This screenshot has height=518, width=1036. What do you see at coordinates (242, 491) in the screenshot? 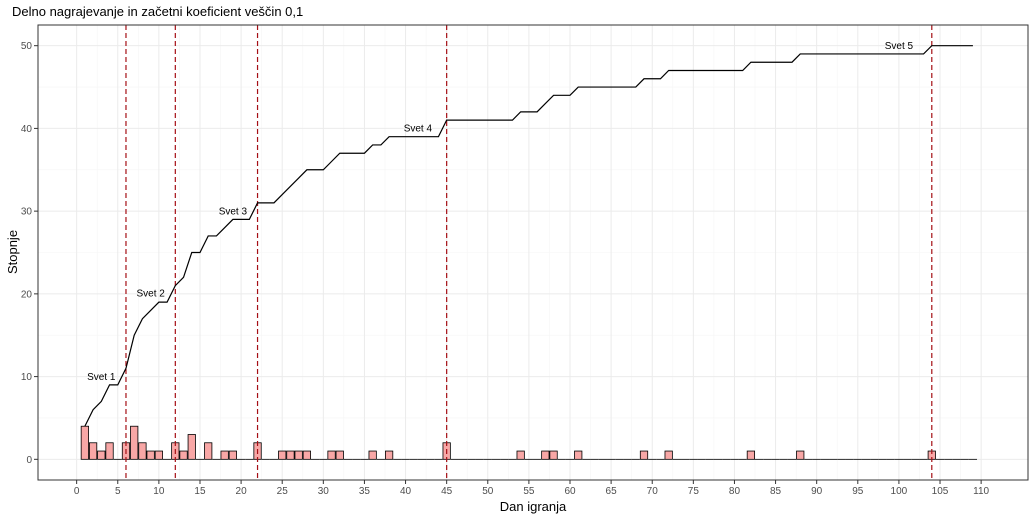
I see `x-tick-label: 20` at bounding box center [242, 491].